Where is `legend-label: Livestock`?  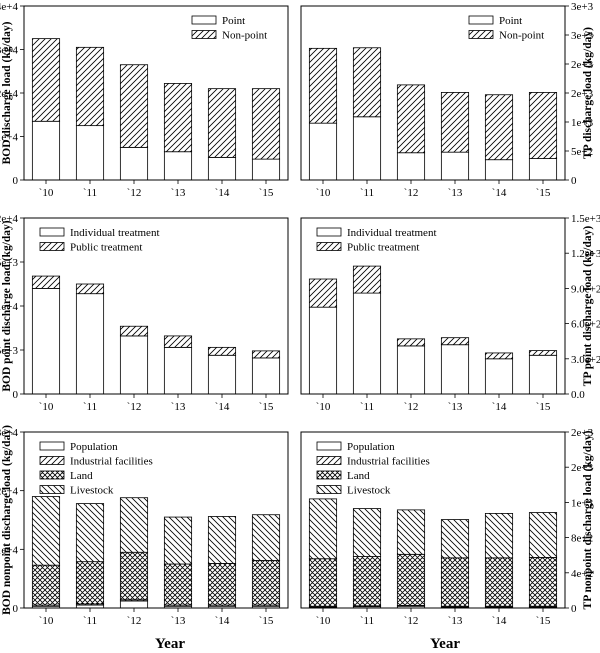
legend-label: Livestock is located at coordinates (92, 491).